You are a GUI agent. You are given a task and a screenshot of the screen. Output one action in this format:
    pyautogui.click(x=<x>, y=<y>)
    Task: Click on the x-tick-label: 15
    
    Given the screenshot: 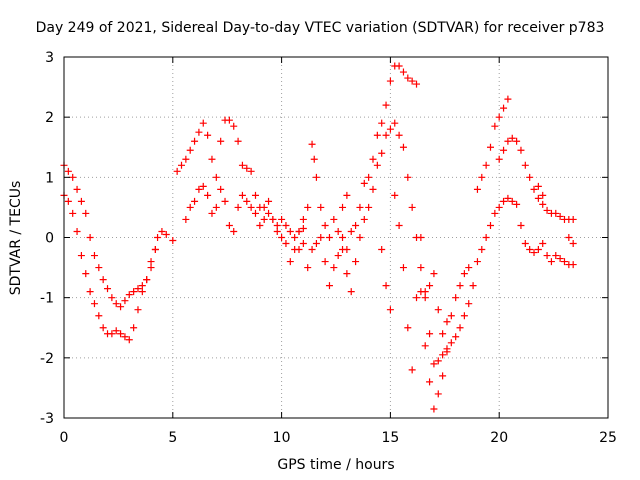 What is the action you would take?
    pyautogui.click(x=390, y=438)
    